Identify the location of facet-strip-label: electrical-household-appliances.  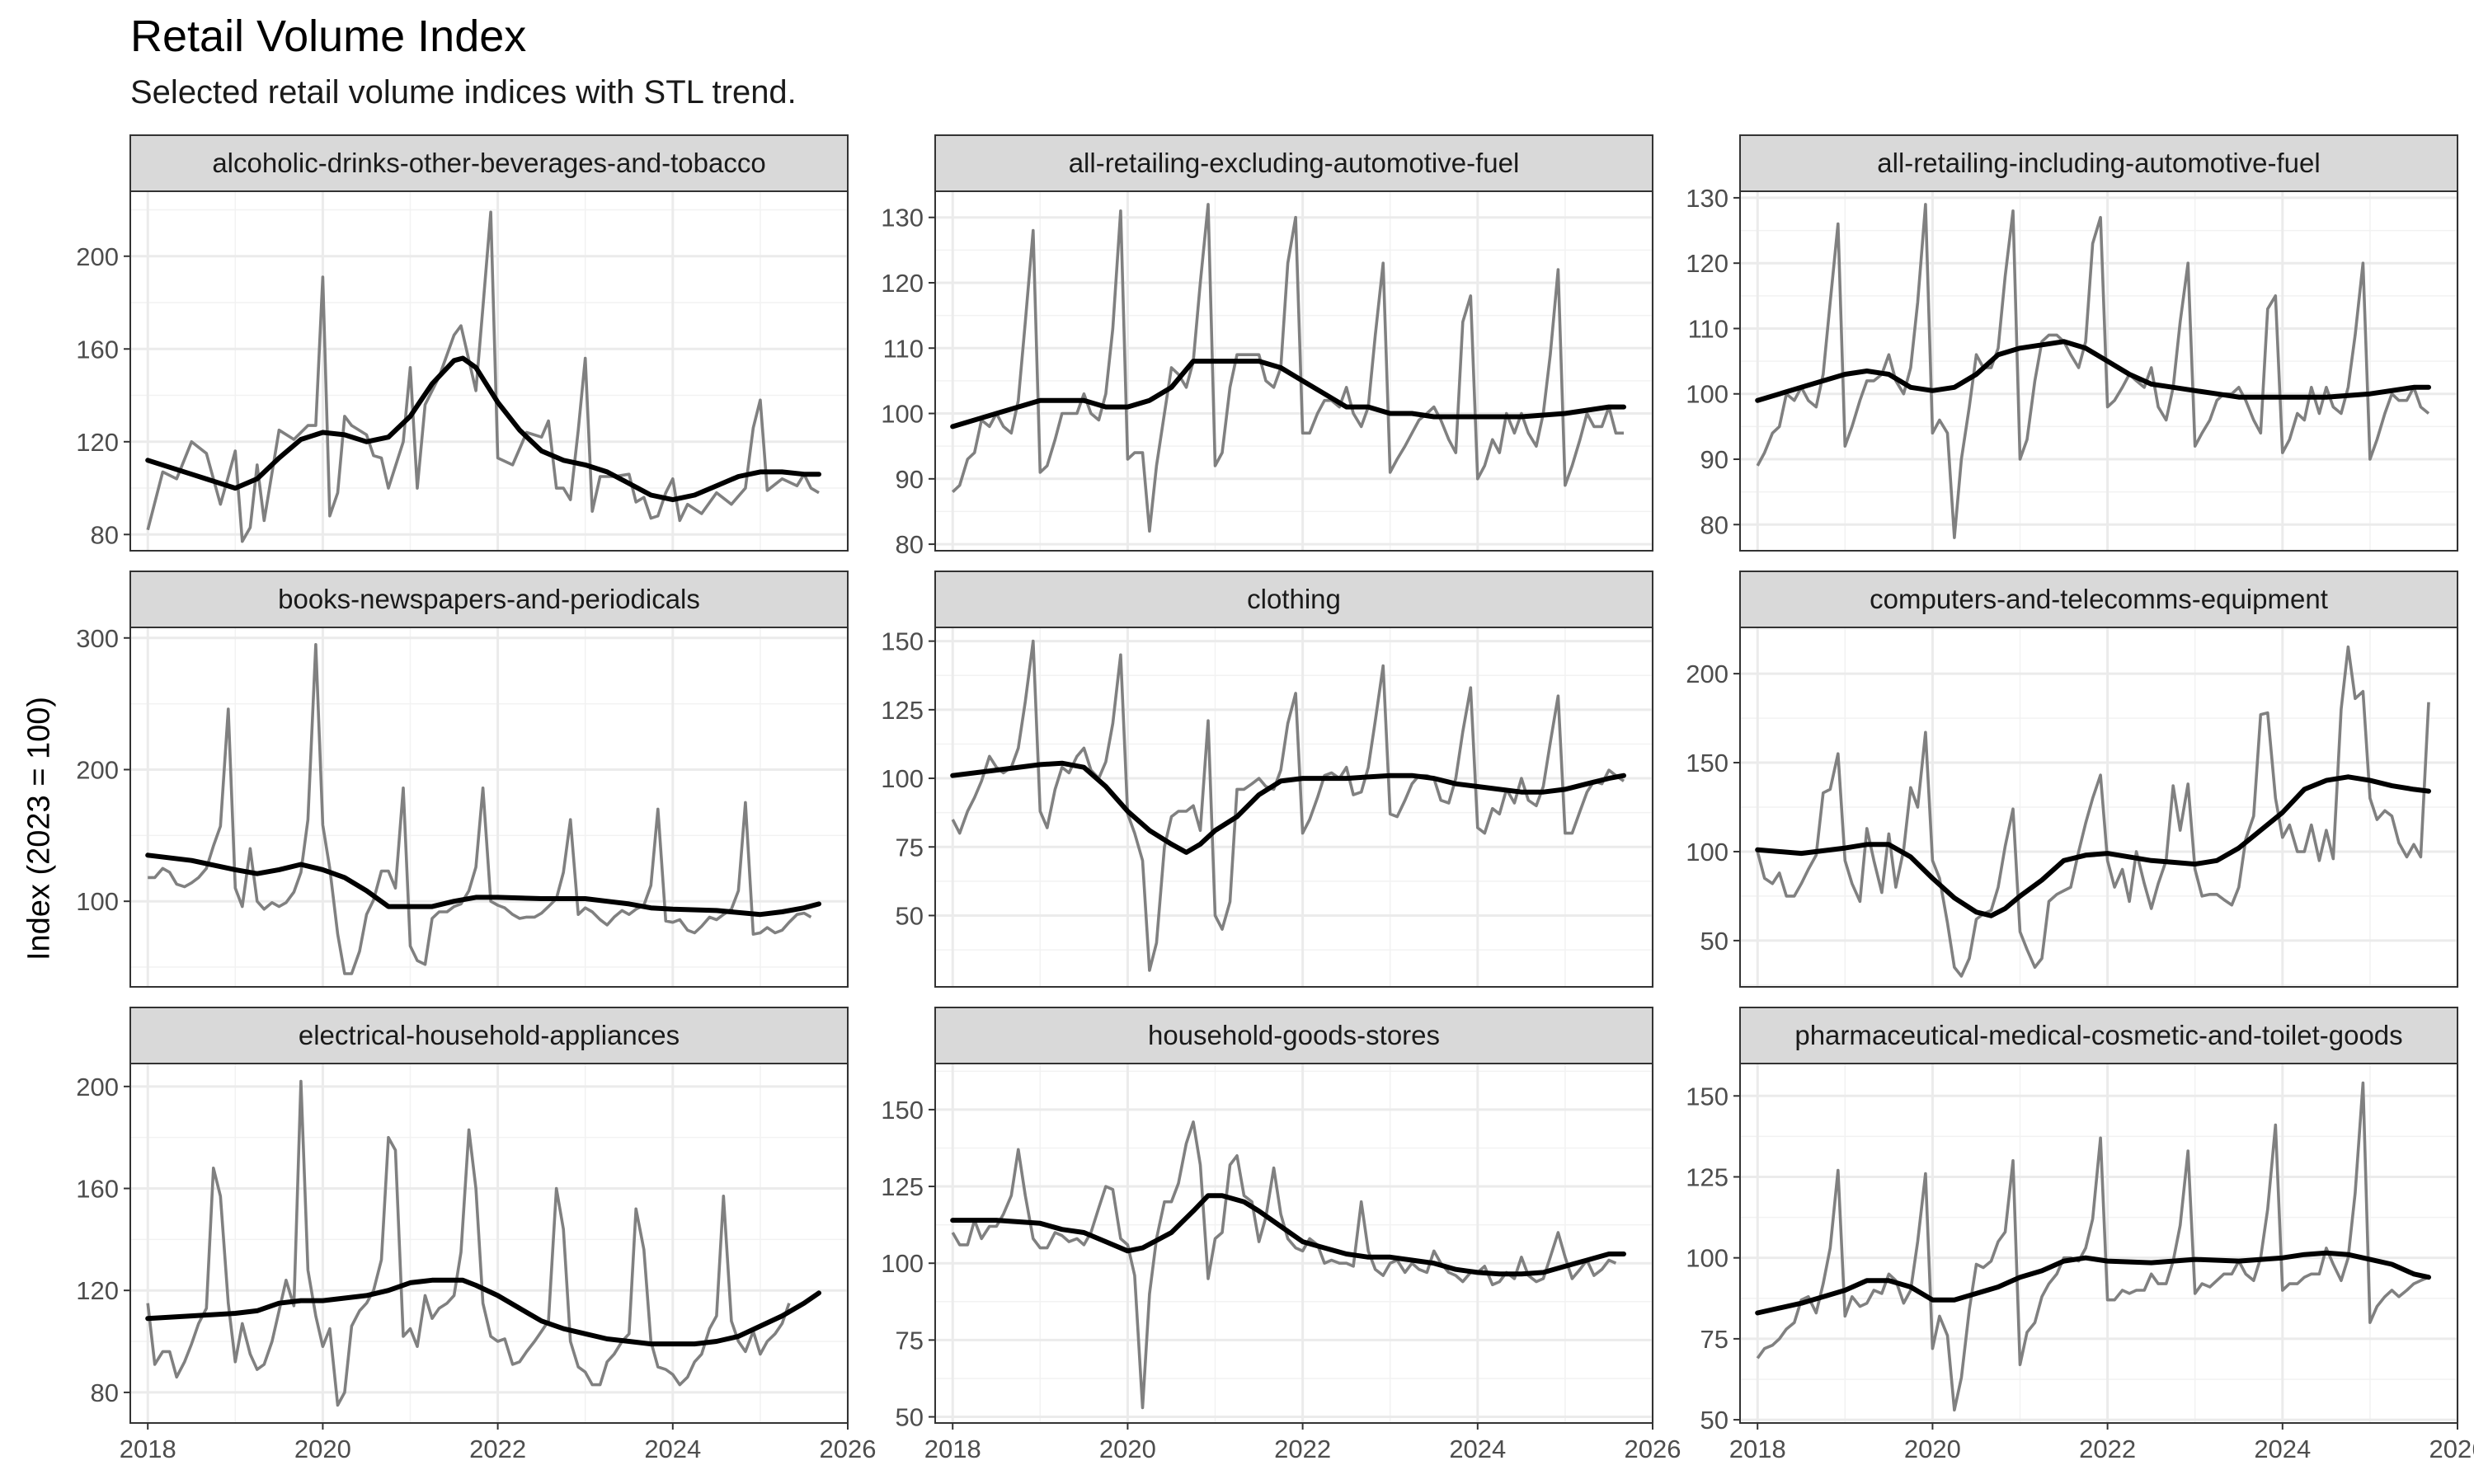
(489, 1035).